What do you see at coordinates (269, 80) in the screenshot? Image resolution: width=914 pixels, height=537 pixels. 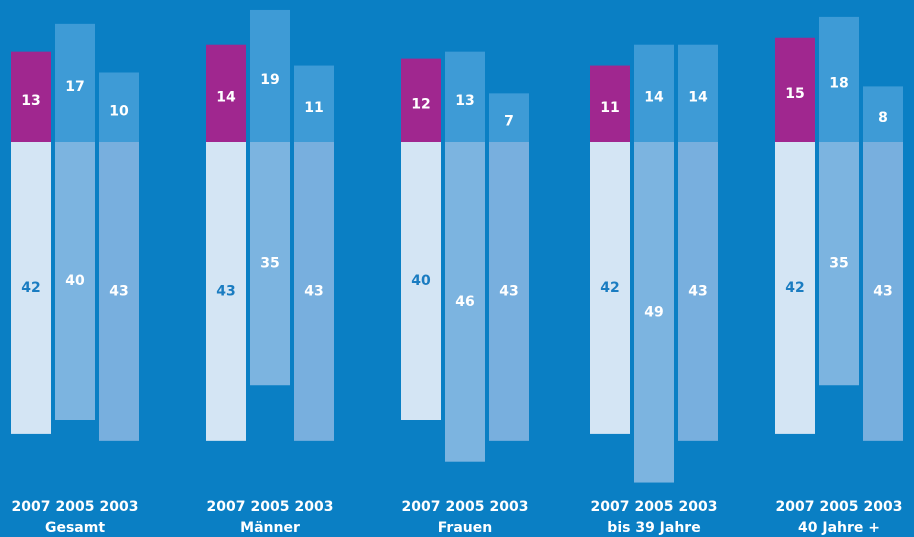 I see `value-label: 19` at bounding box center [269, 80].